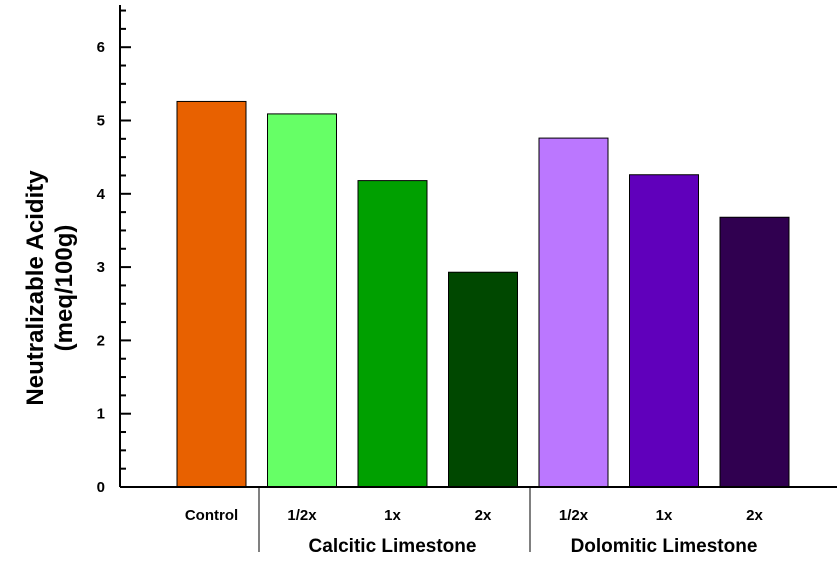  I want to click on y-axis-title-line-2: (meq/100g), so click(64, 288).